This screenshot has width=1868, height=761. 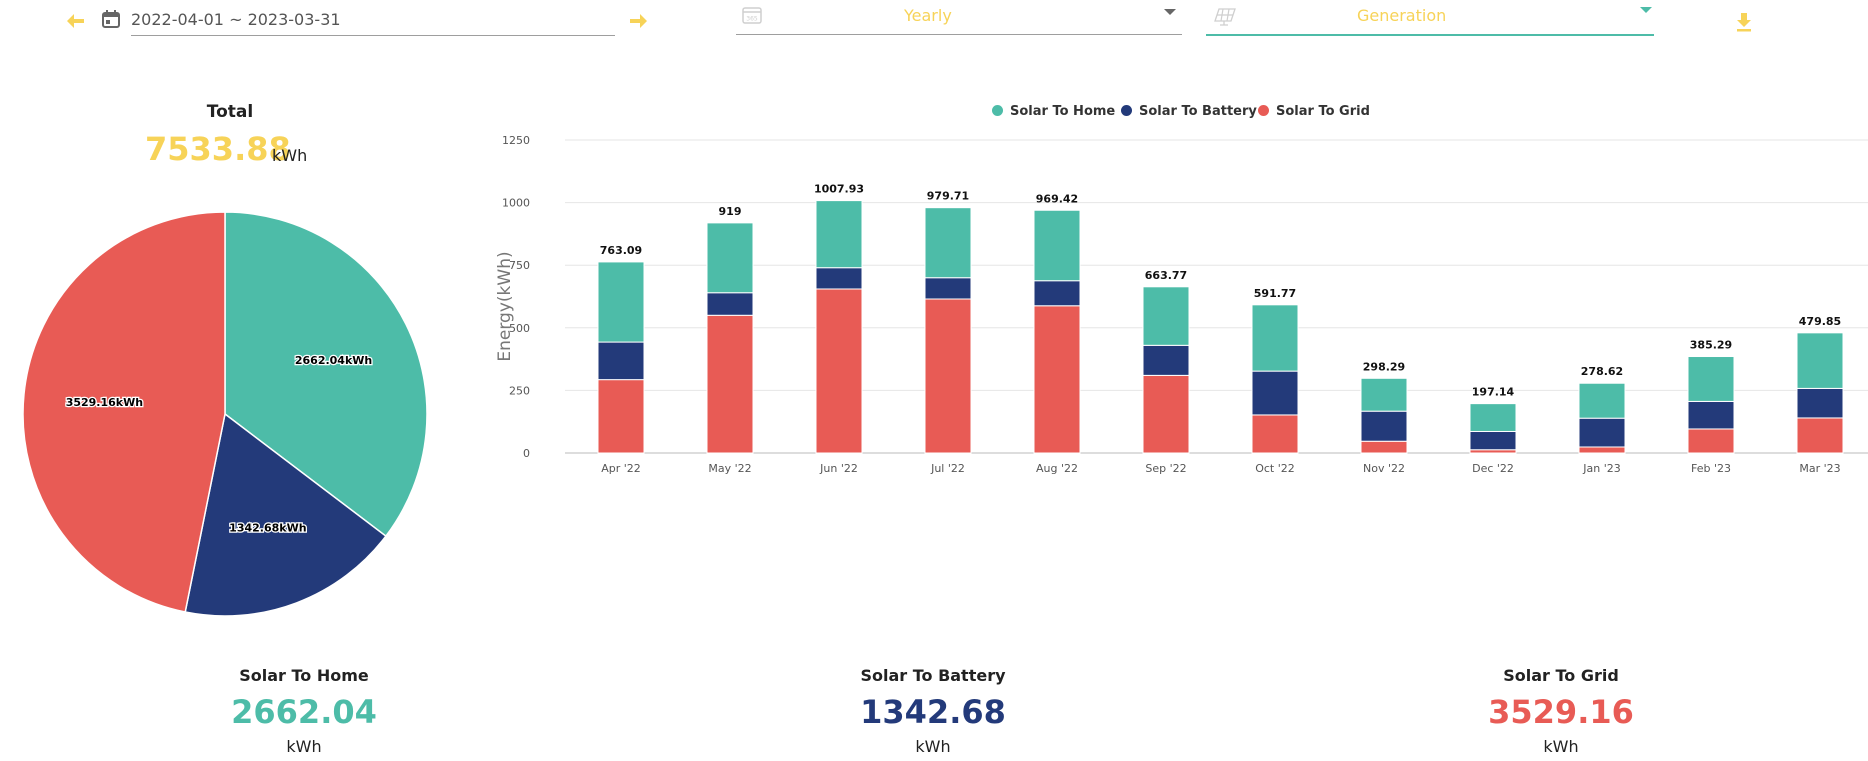 I want to click on summary-solar-to-grid: Solar To Grid 3529.16 kWh, so click(x=1561, y=711).